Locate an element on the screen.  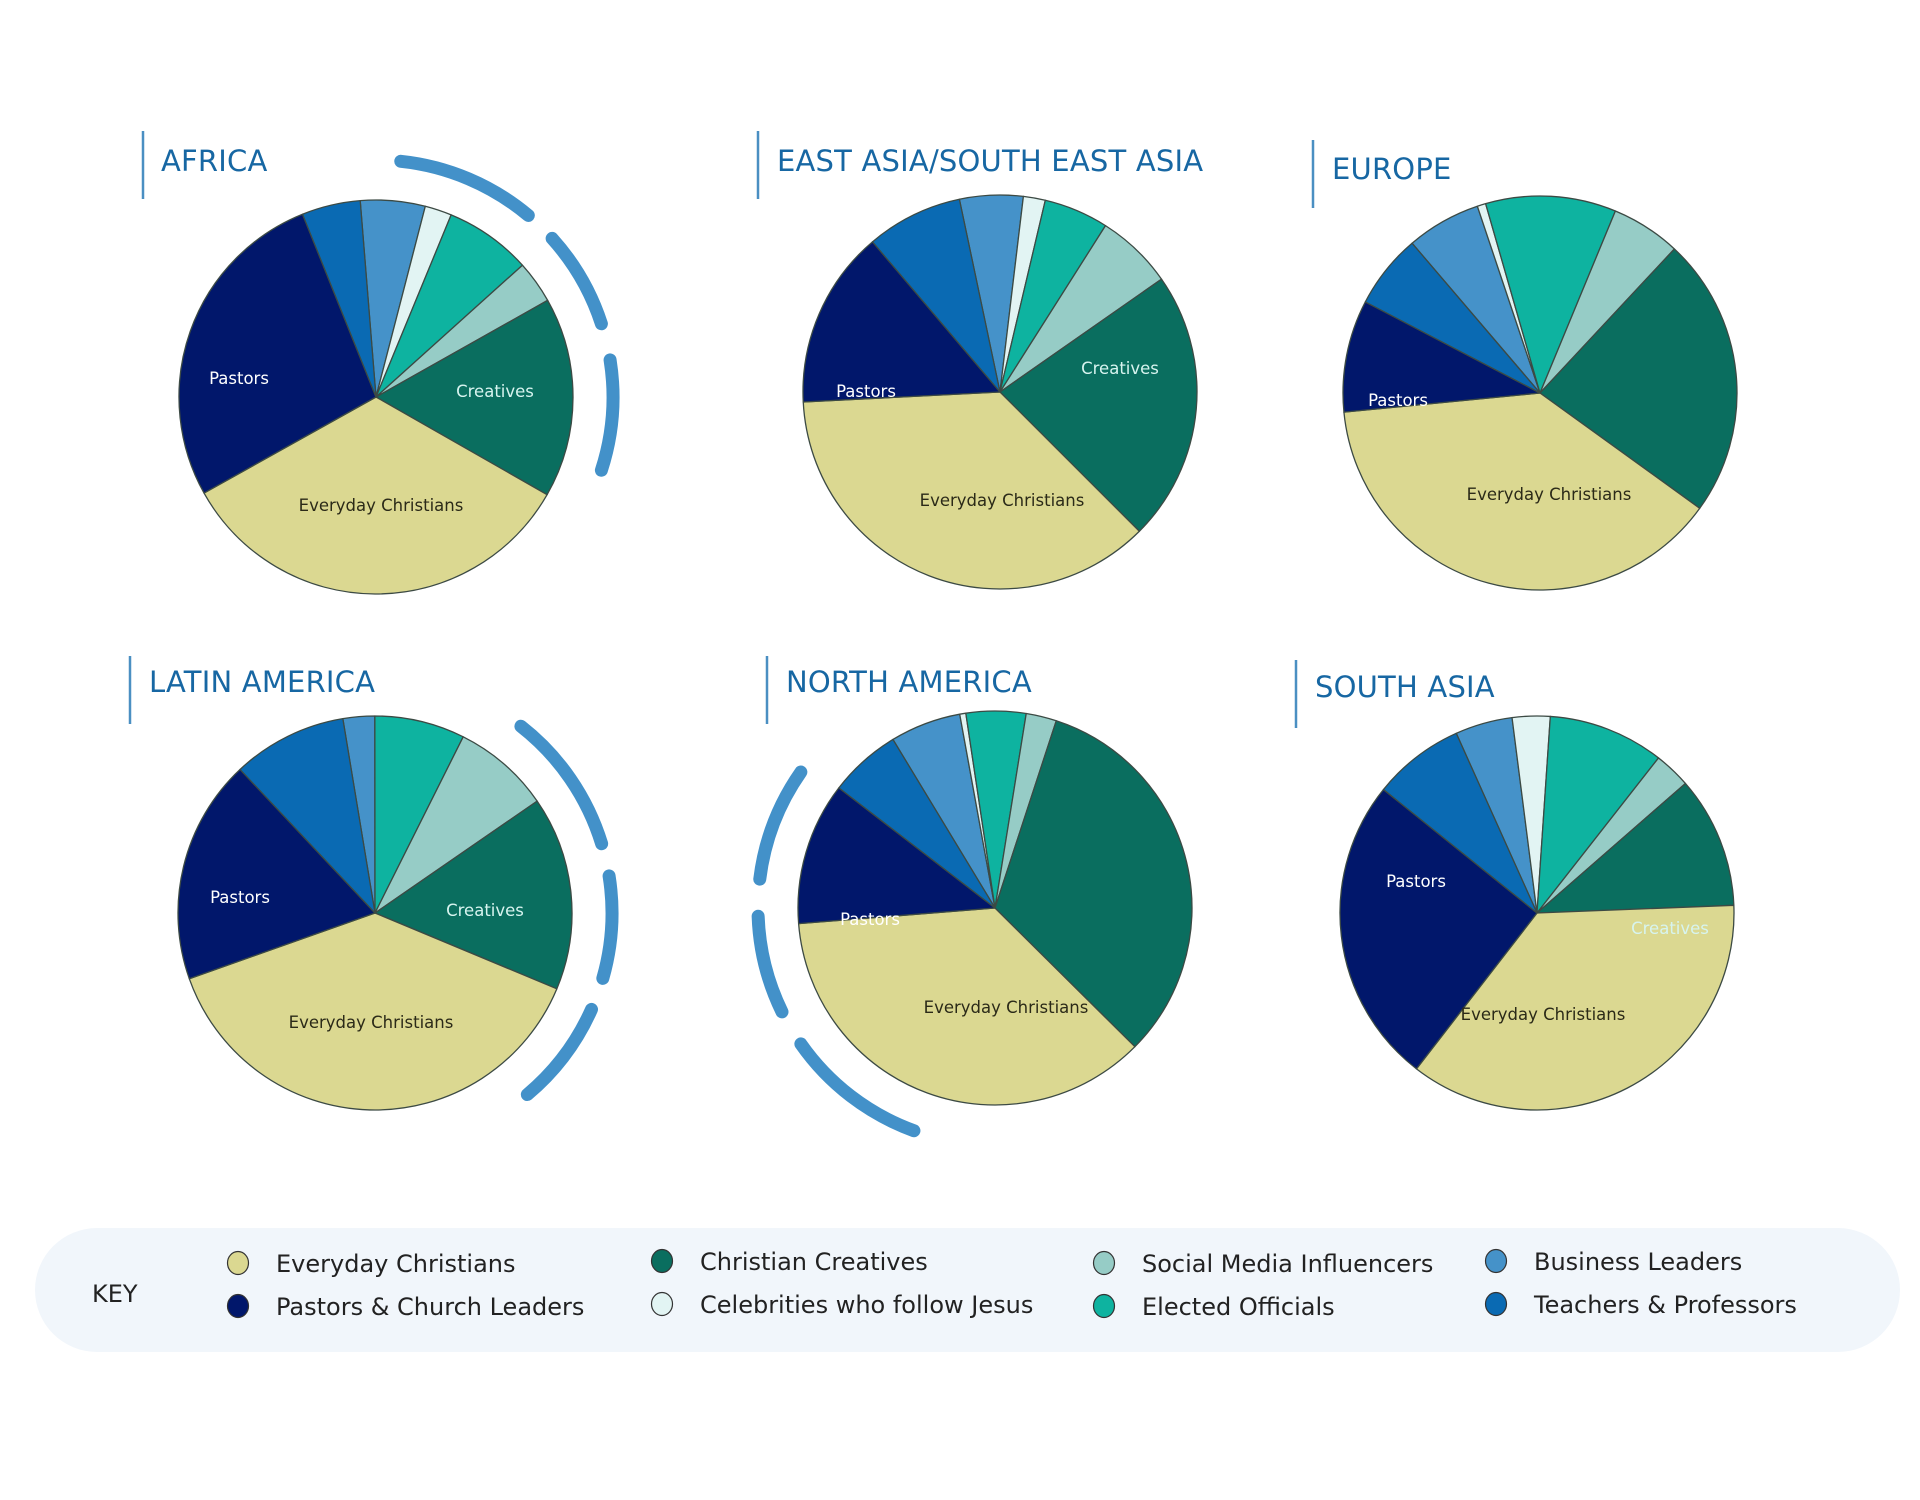
legend-item-teachers: Teachers & Professors is located at coordinates (1640, 1305).